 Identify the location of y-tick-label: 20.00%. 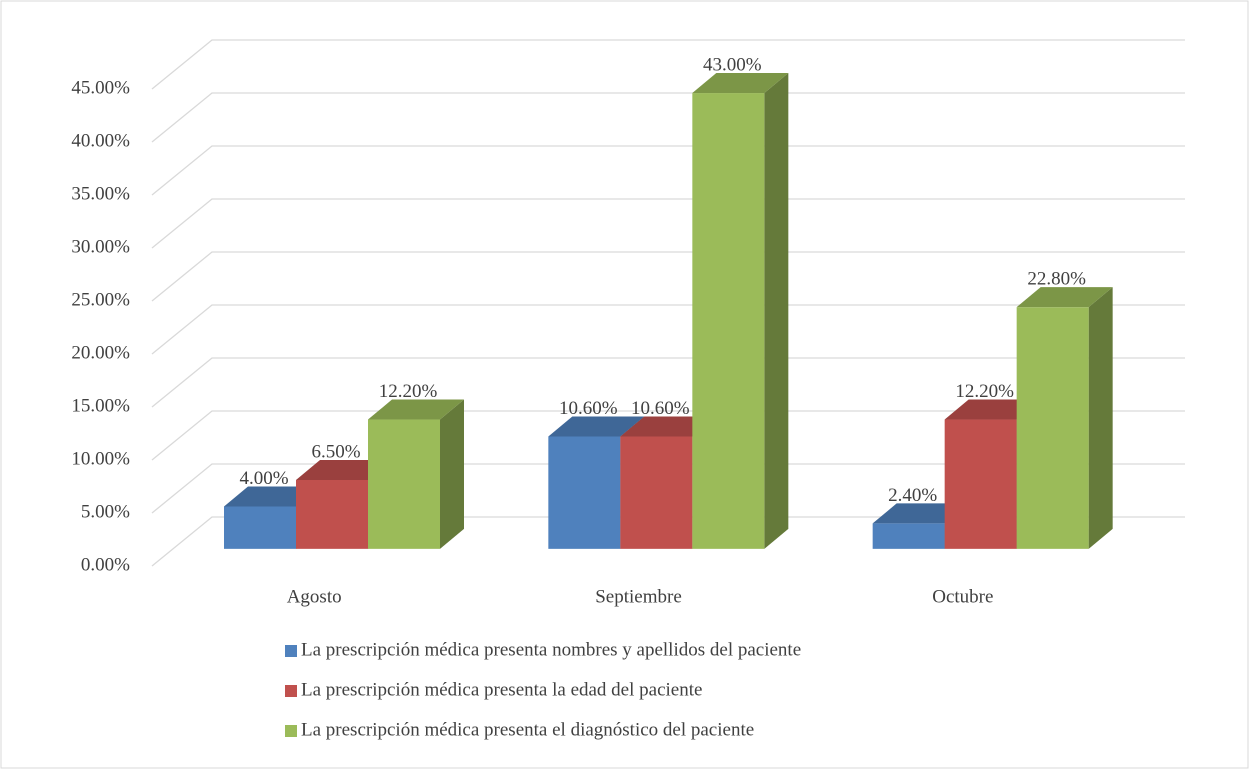
(100, 352).